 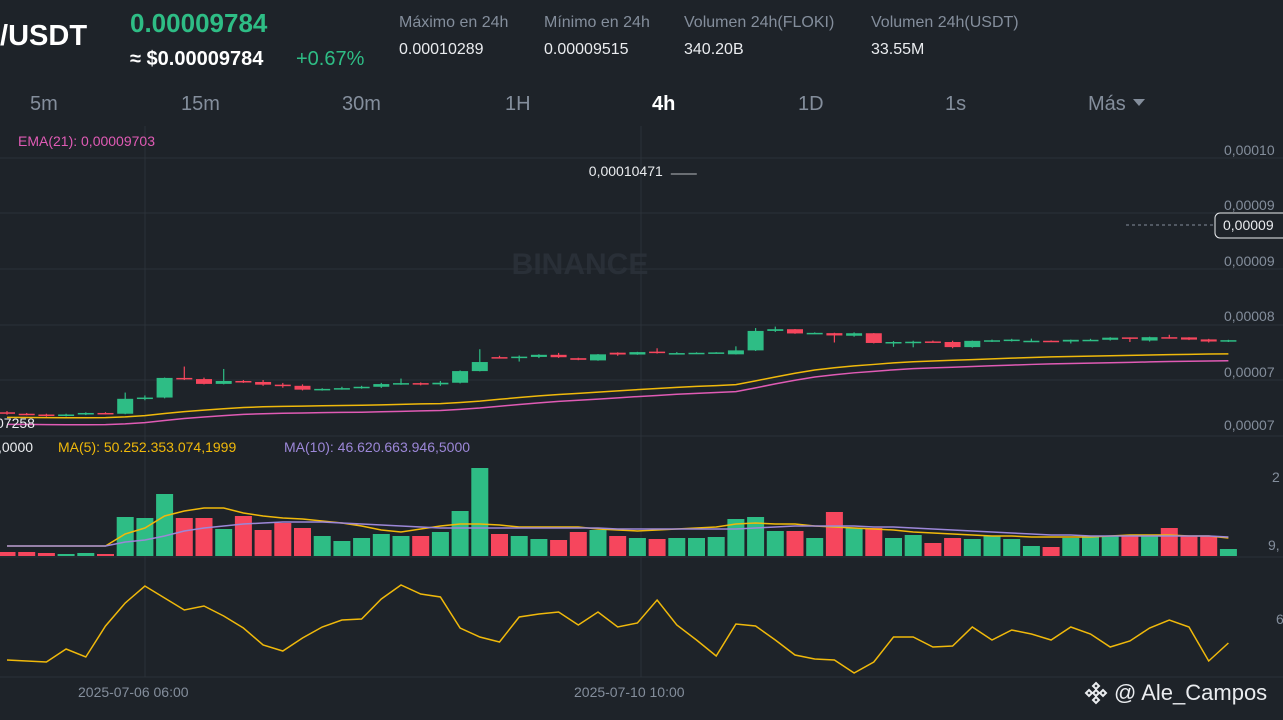 I want to click on stat-value: 0.00010289, so click(x=441, y=49).